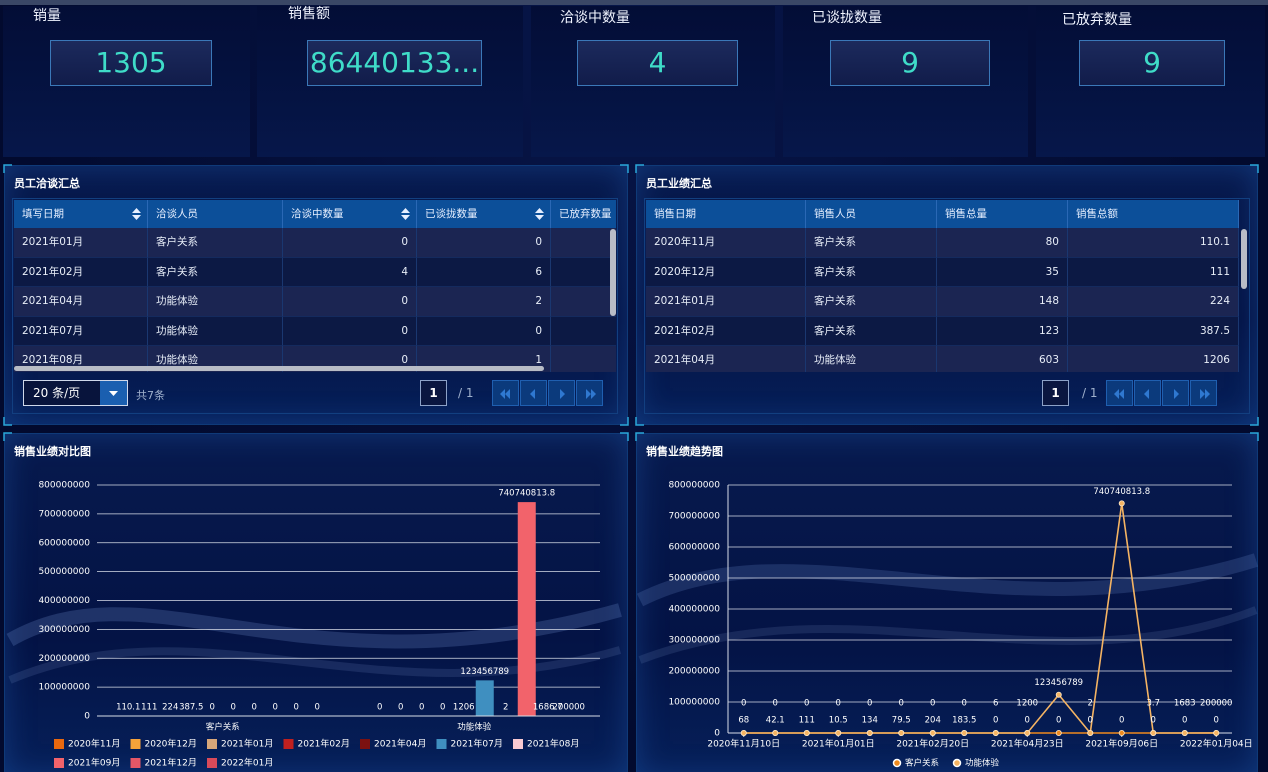 This screenshot has width=1268, height=772. I want to click on kpi-label: 洽谈中数量, so click(595, 18).